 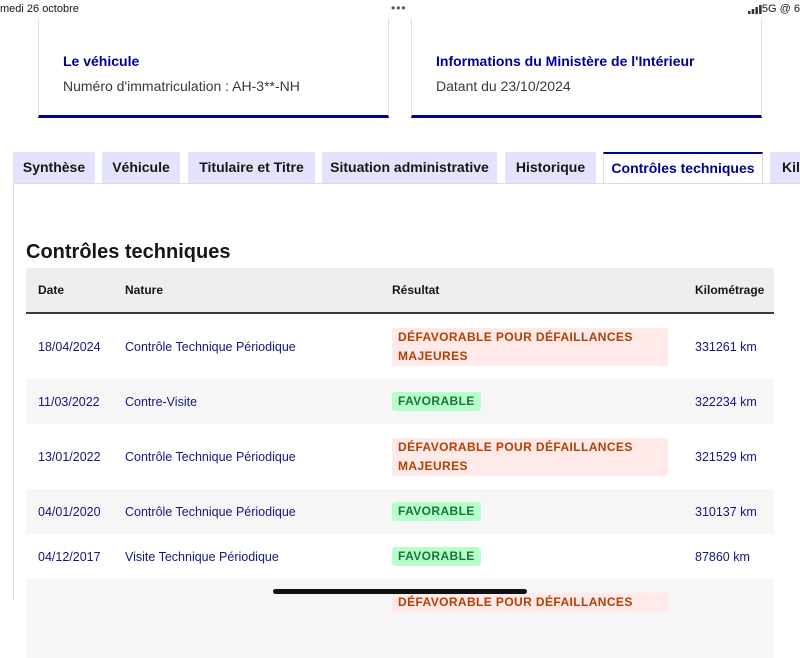 What do you see at coordinates (69, 511) in the screenshot?
I see `date-cell: 04/01/2020` at bounding box center [69, 511].